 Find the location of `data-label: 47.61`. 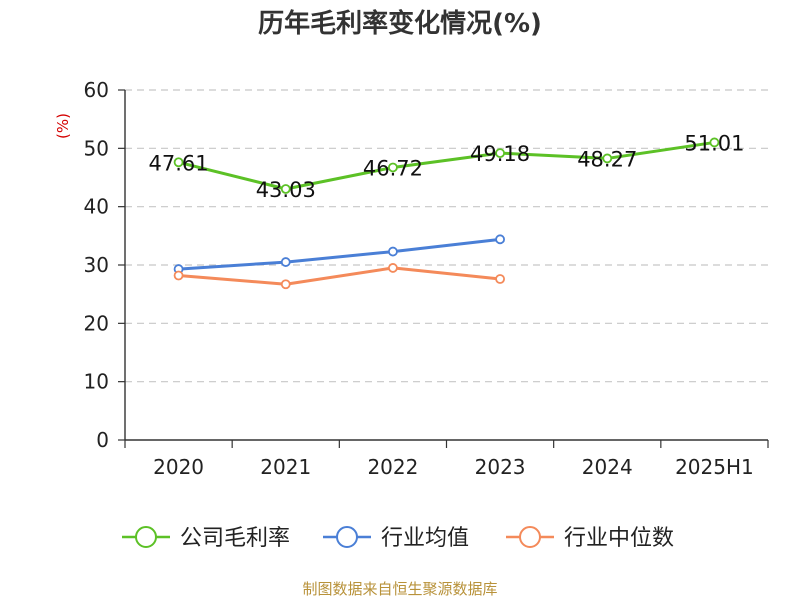

data-label: 47.61 is located at coordinates (179, 163).